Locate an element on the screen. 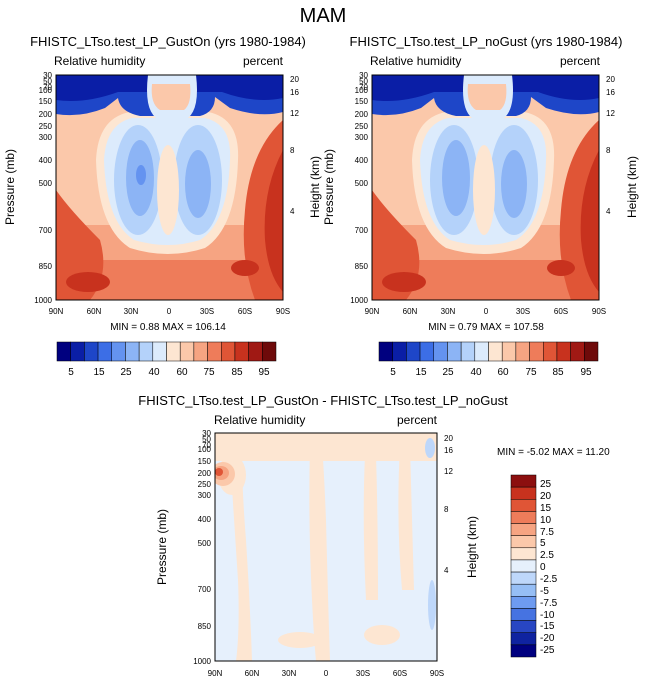 The width and height of the screenshot is (647, 683). surface-max-right is located at coordinates (561, 268).